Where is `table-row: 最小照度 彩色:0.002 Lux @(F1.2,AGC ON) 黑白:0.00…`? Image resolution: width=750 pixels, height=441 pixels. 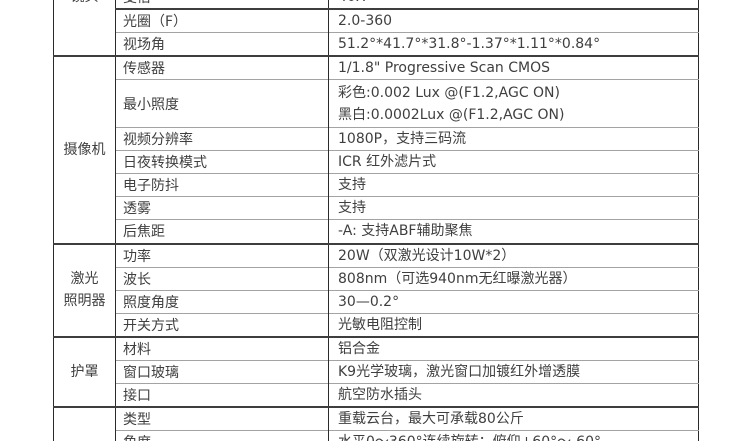
table-row: 最小照度 彩色:0.002 Lux @(F1.2,AGC ON) 黑白:0.00… is located at coordinates (376, 103).